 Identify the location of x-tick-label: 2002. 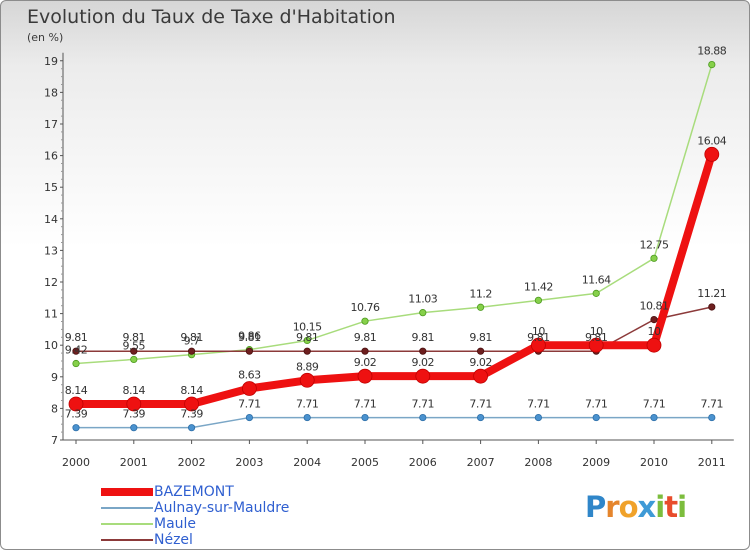
(192, 462).